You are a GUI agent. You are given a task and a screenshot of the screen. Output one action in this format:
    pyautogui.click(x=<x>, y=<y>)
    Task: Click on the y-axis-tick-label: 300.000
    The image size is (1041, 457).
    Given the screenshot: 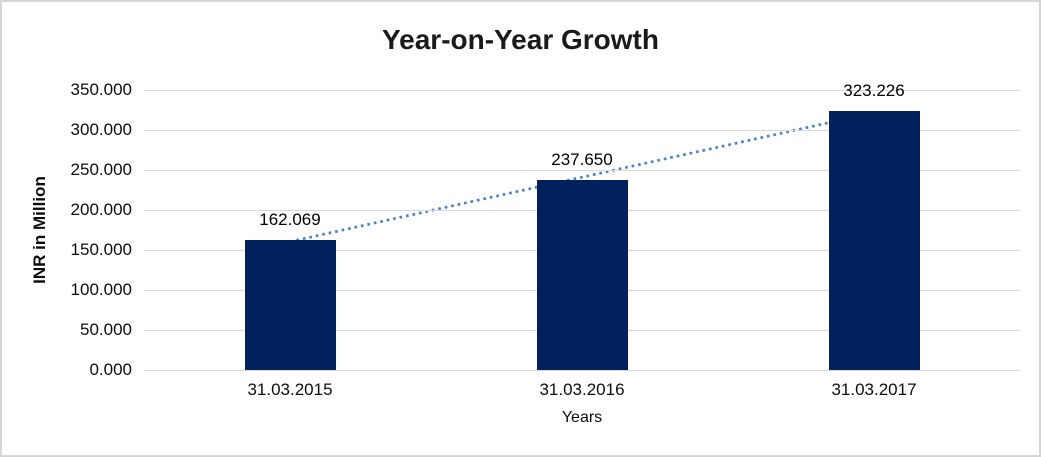 What is the action you would take?
    pyautogui.click(x=101, y=129)
    